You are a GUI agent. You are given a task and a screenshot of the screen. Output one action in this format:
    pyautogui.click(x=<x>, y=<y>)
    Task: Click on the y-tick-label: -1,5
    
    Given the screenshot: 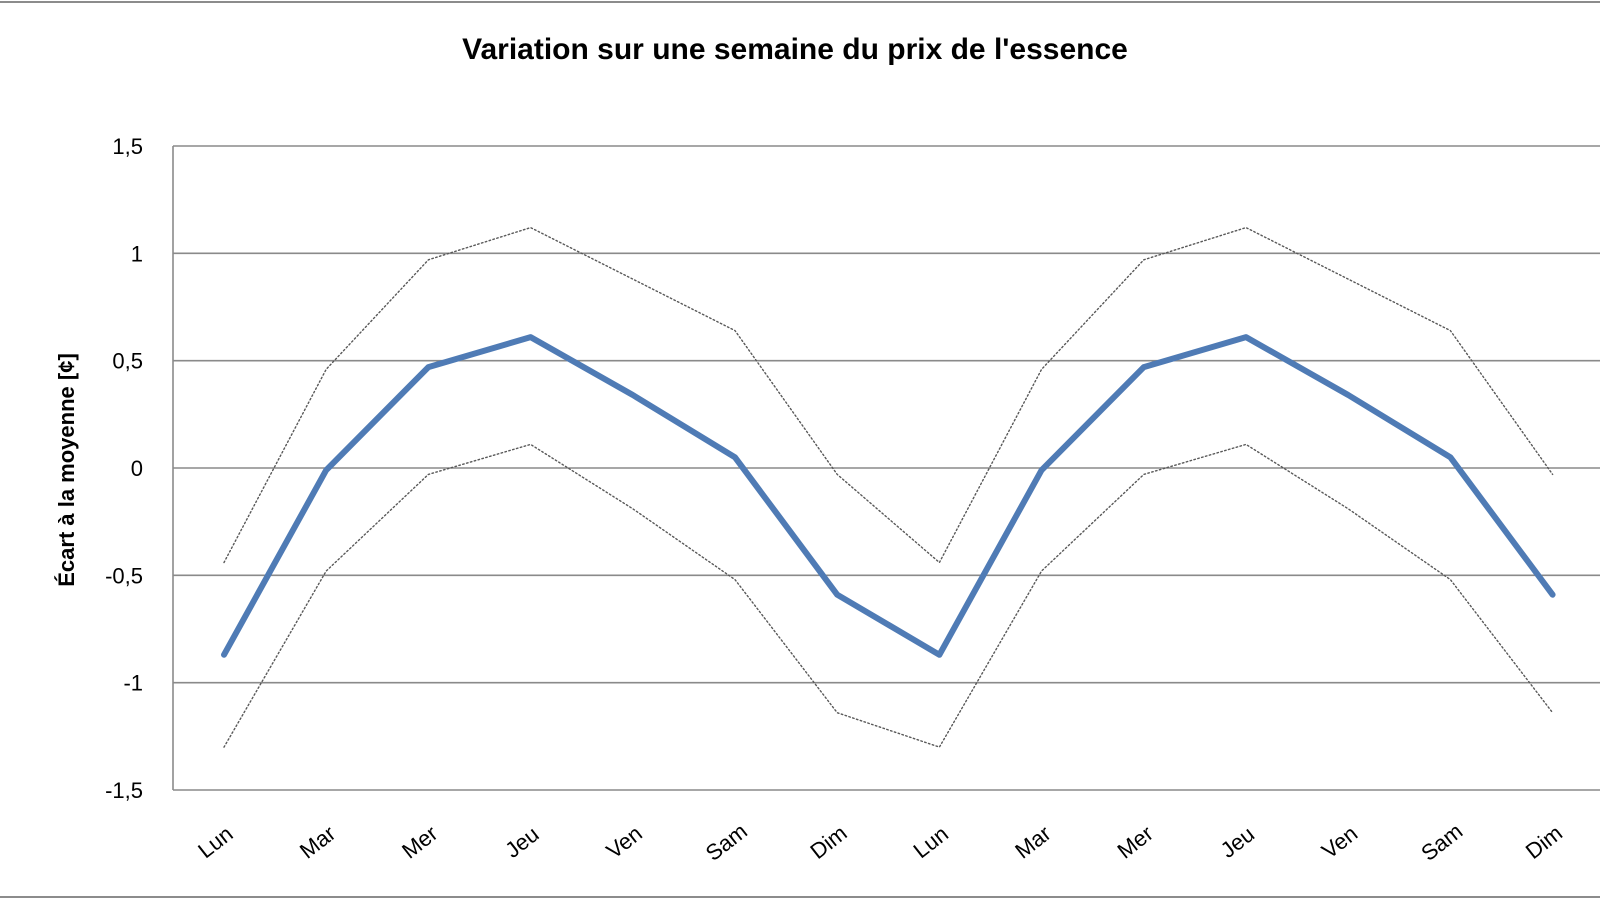 What is the action you would take?
    pyautogui.click(x=124, y=790)
    